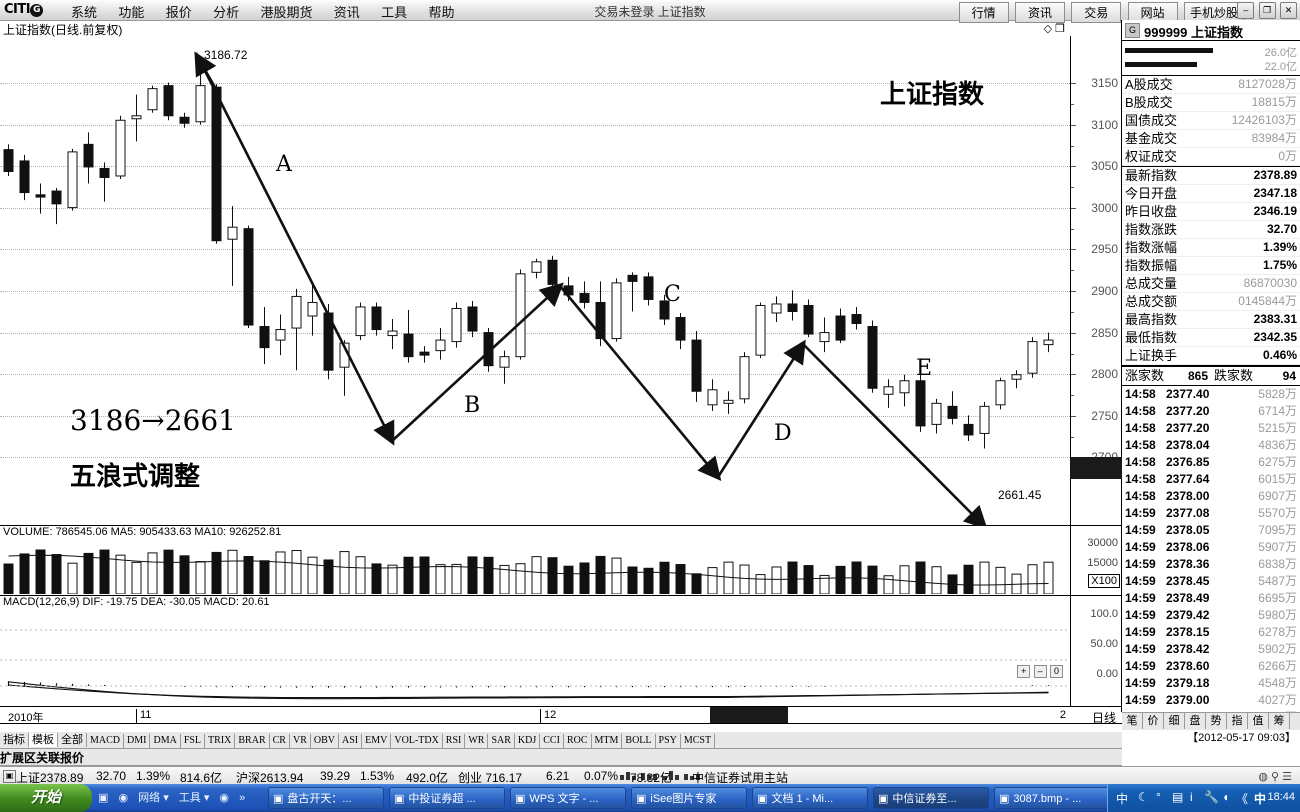 The image size is (1300, 812). What do you see at coordinates (668, 741) in the screenshot?
I see `indicator-tab-psy: PSY` at bounding box center [668, 741].